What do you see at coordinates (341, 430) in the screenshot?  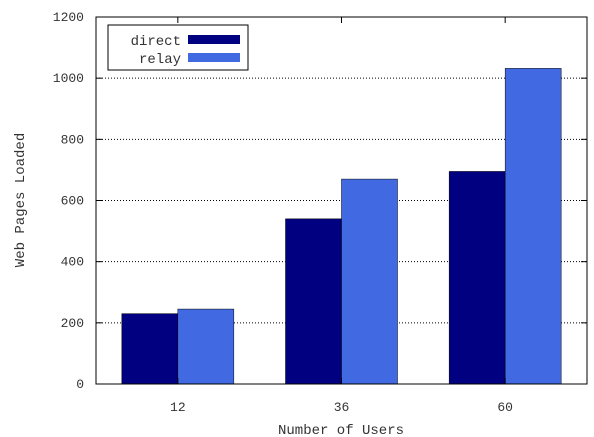 I see `x-axis-label: Number of Users` at bounding box center [341, 430].